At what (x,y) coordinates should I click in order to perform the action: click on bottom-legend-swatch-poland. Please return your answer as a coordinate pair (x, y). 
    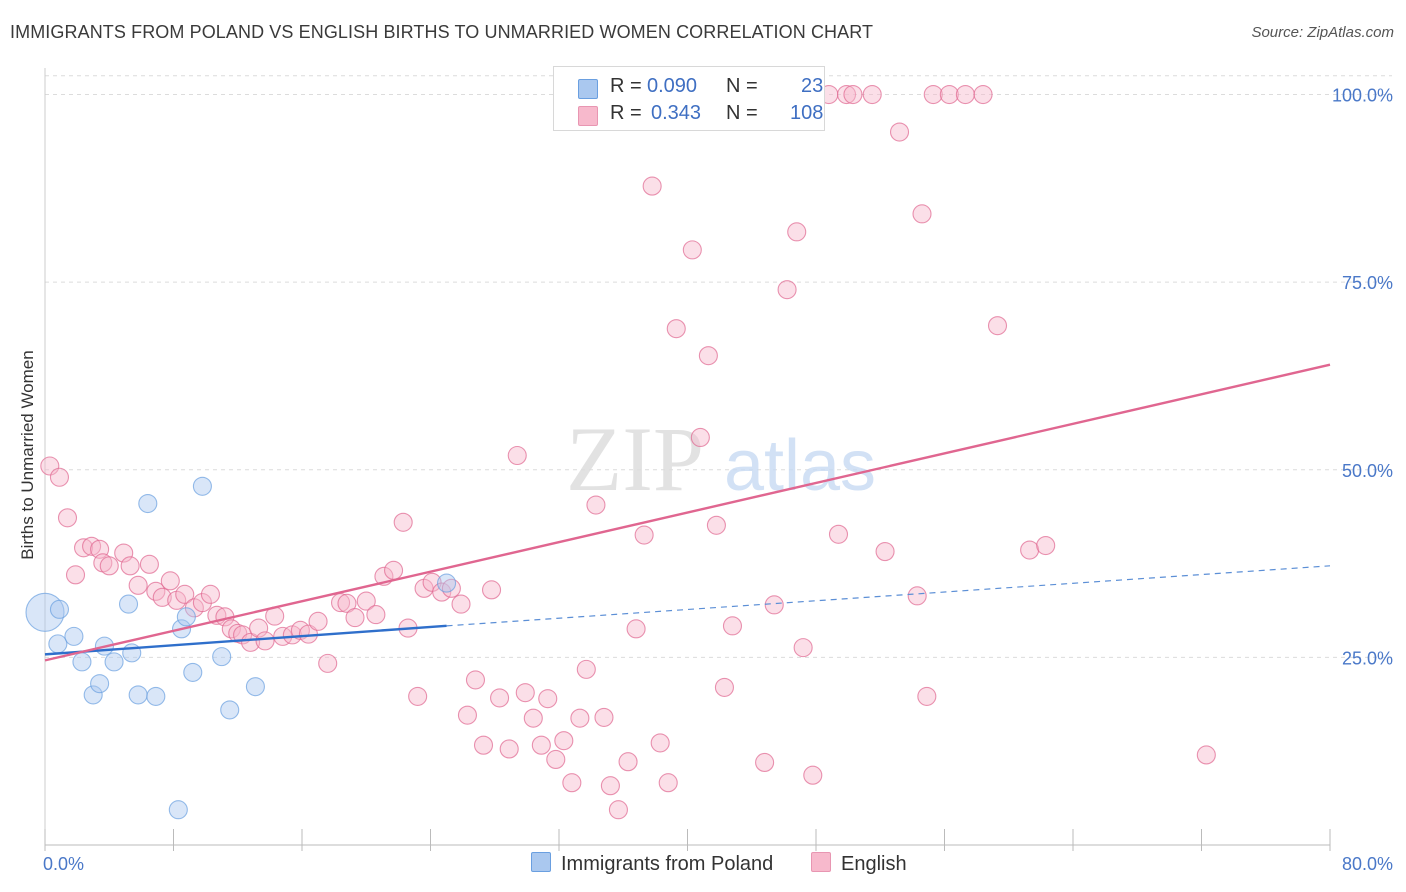
    Looking at the image, I should click on (541, 862).